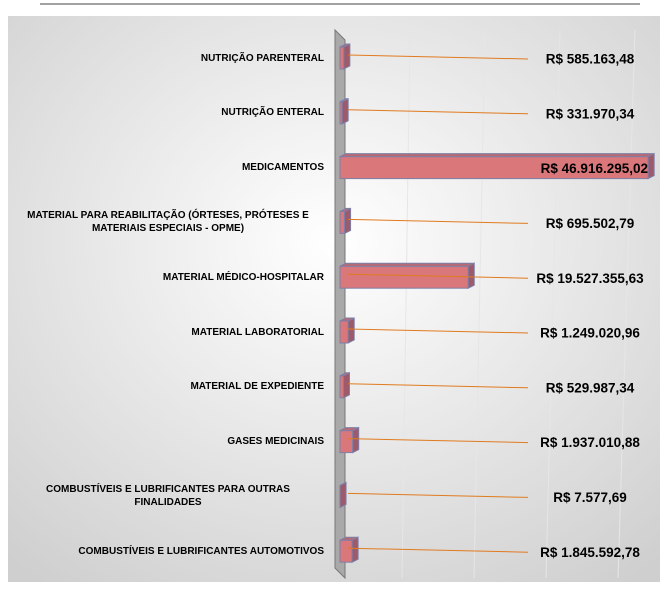  What do you see at coordinates (257, 332) in the screenshot?
I see `category-label: MATERIAL LABORATORIAL` at bounding box center [257, 332].